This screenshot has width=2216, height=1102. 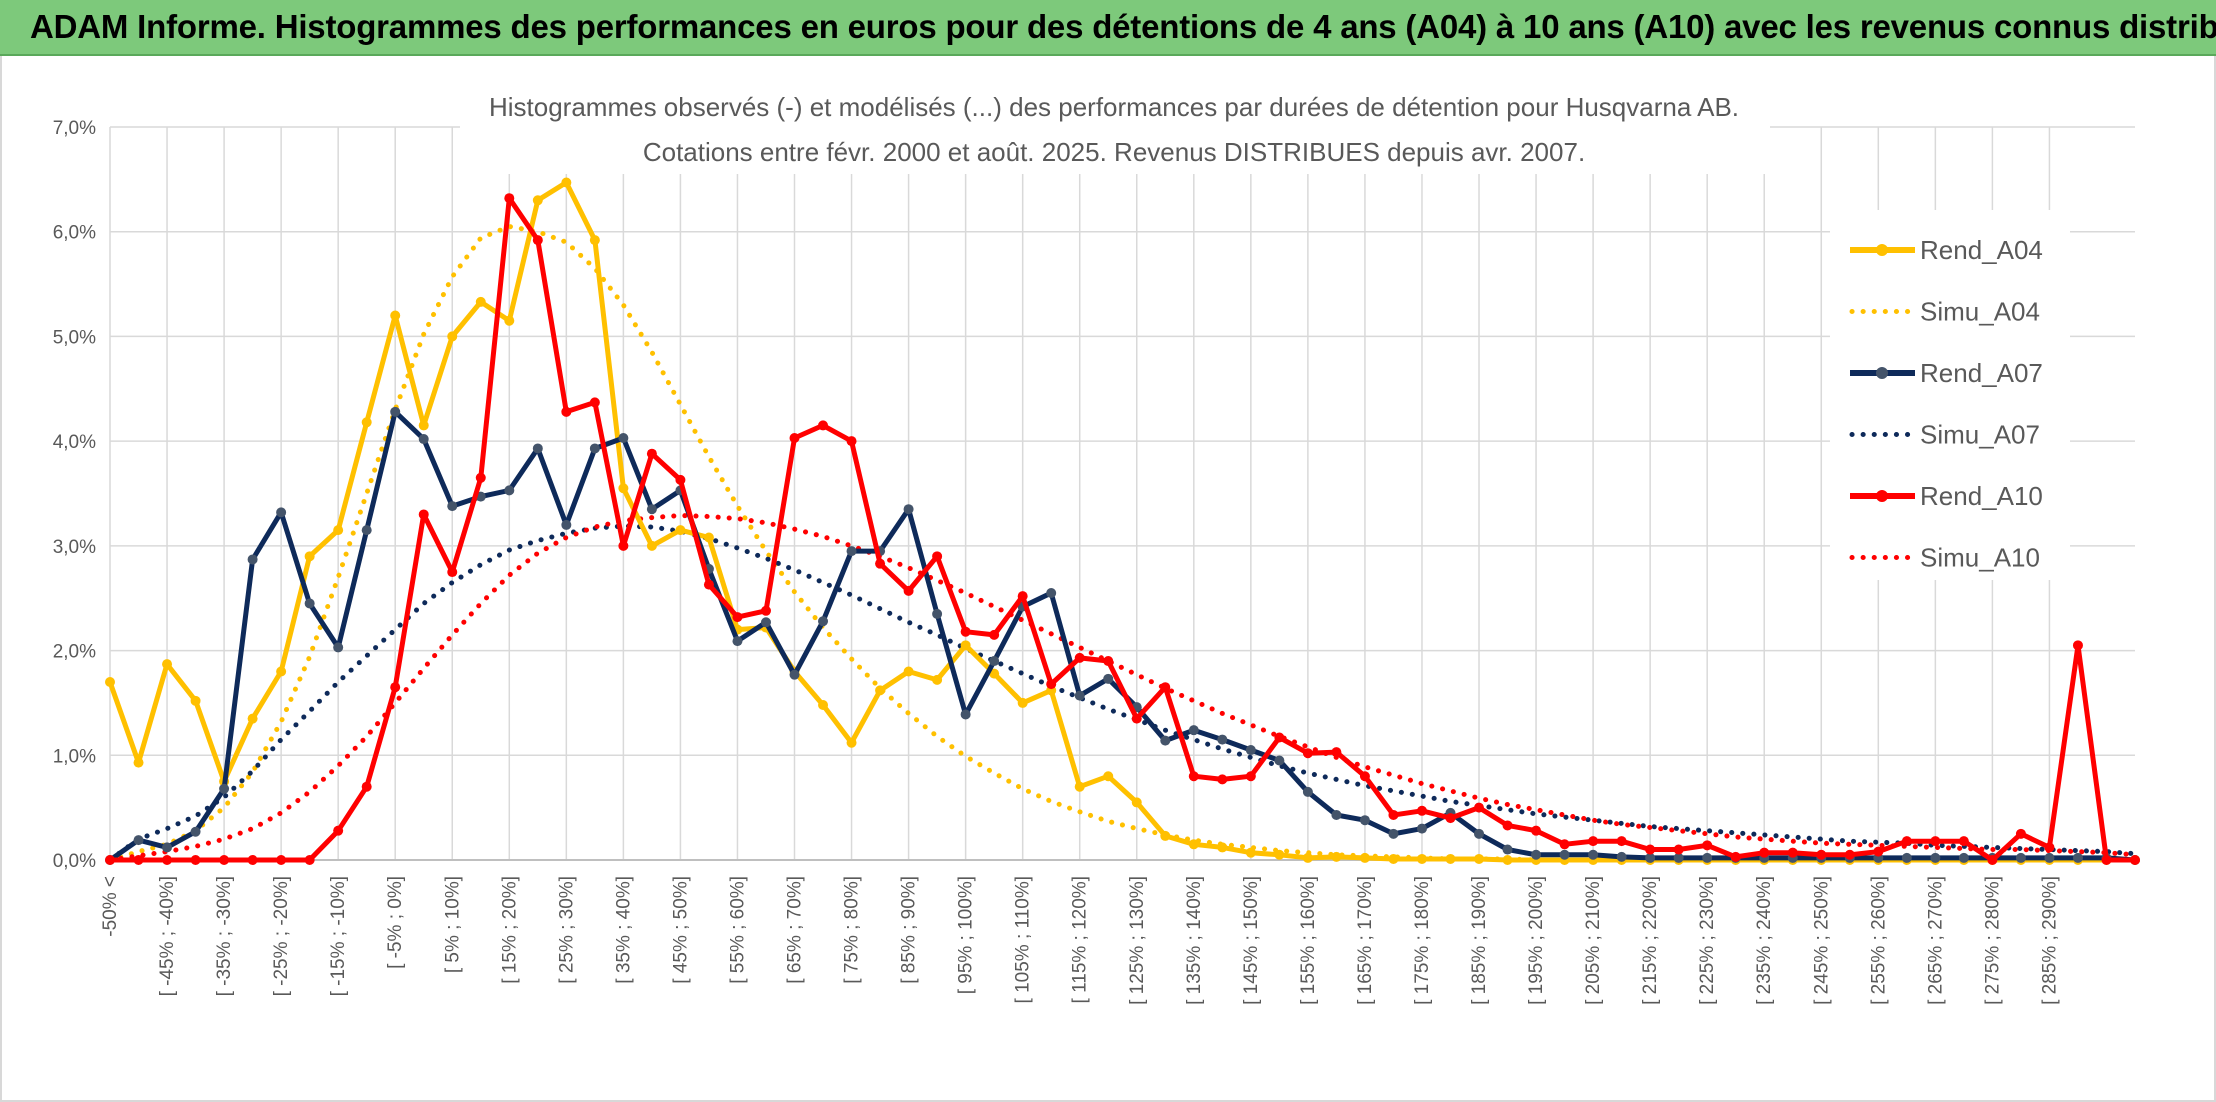 I want to click on legend-label: Simu_A07, so click(x=1980, y=435).